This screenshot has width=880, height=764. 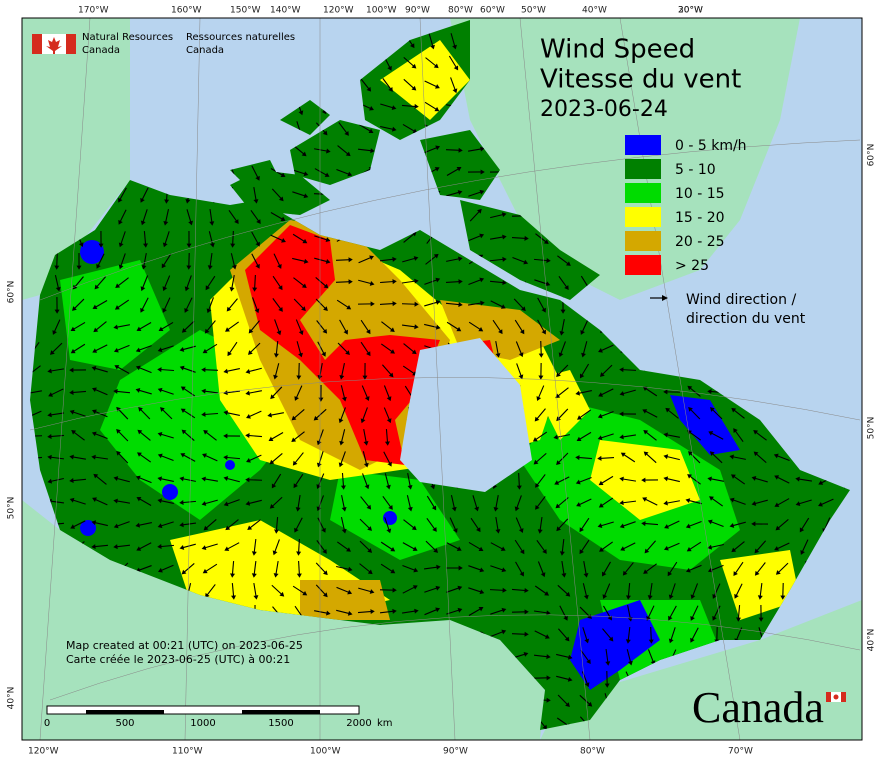 What do you see at coordinates (240, 37) in the screenshot?
I see `nrcan-fr: Ressources naturelles` at bounding box center [240, 37].